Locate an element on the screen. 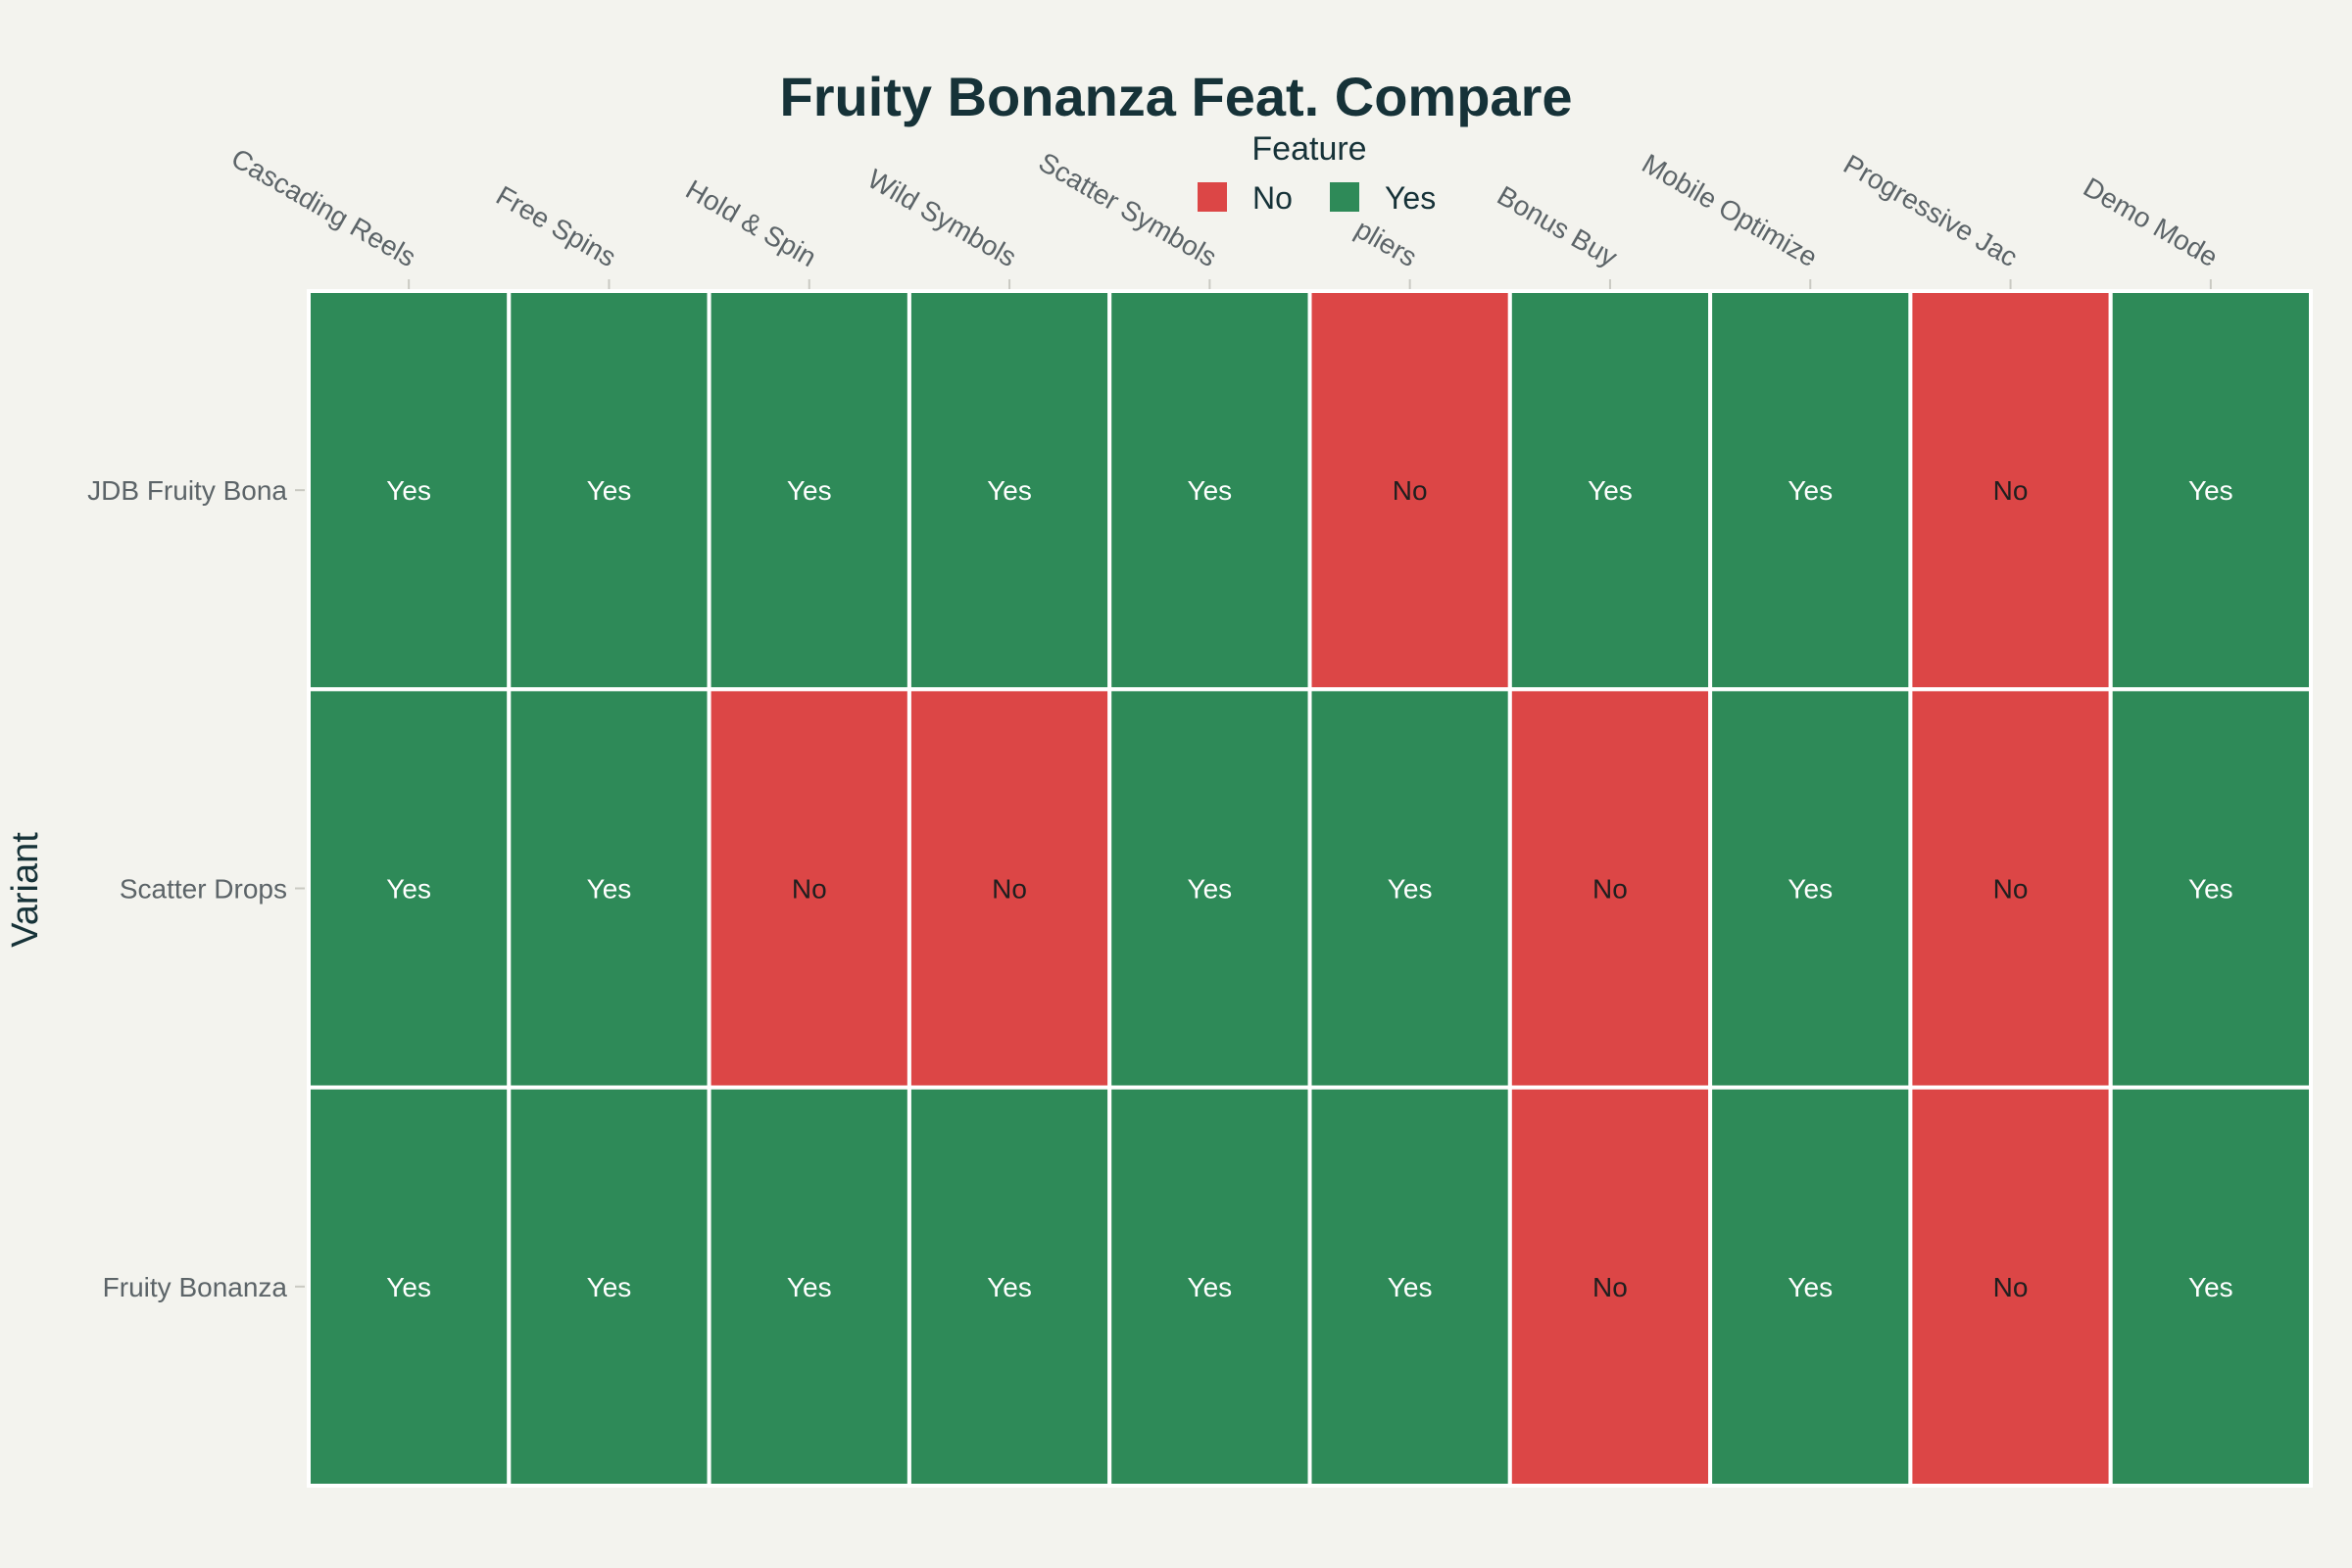 This screenshot has width=2352, height=1568. legend-label-no: No is located at coordinates (1272, 198).